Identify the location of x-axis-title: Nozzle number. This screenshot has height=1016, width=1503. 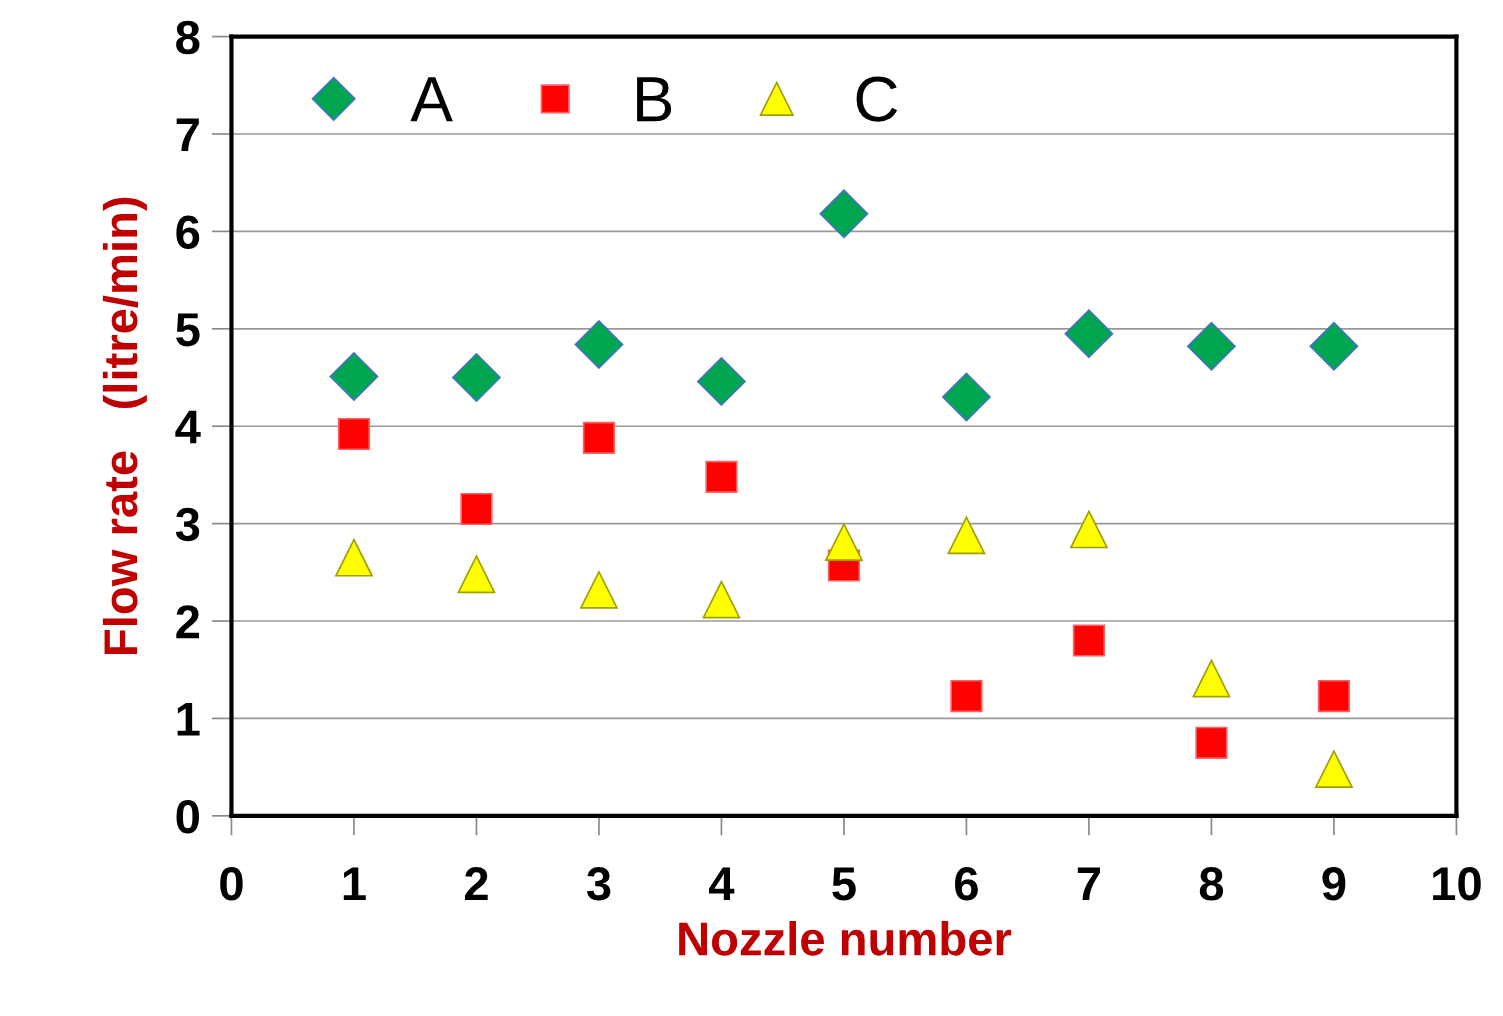
(845, 938).